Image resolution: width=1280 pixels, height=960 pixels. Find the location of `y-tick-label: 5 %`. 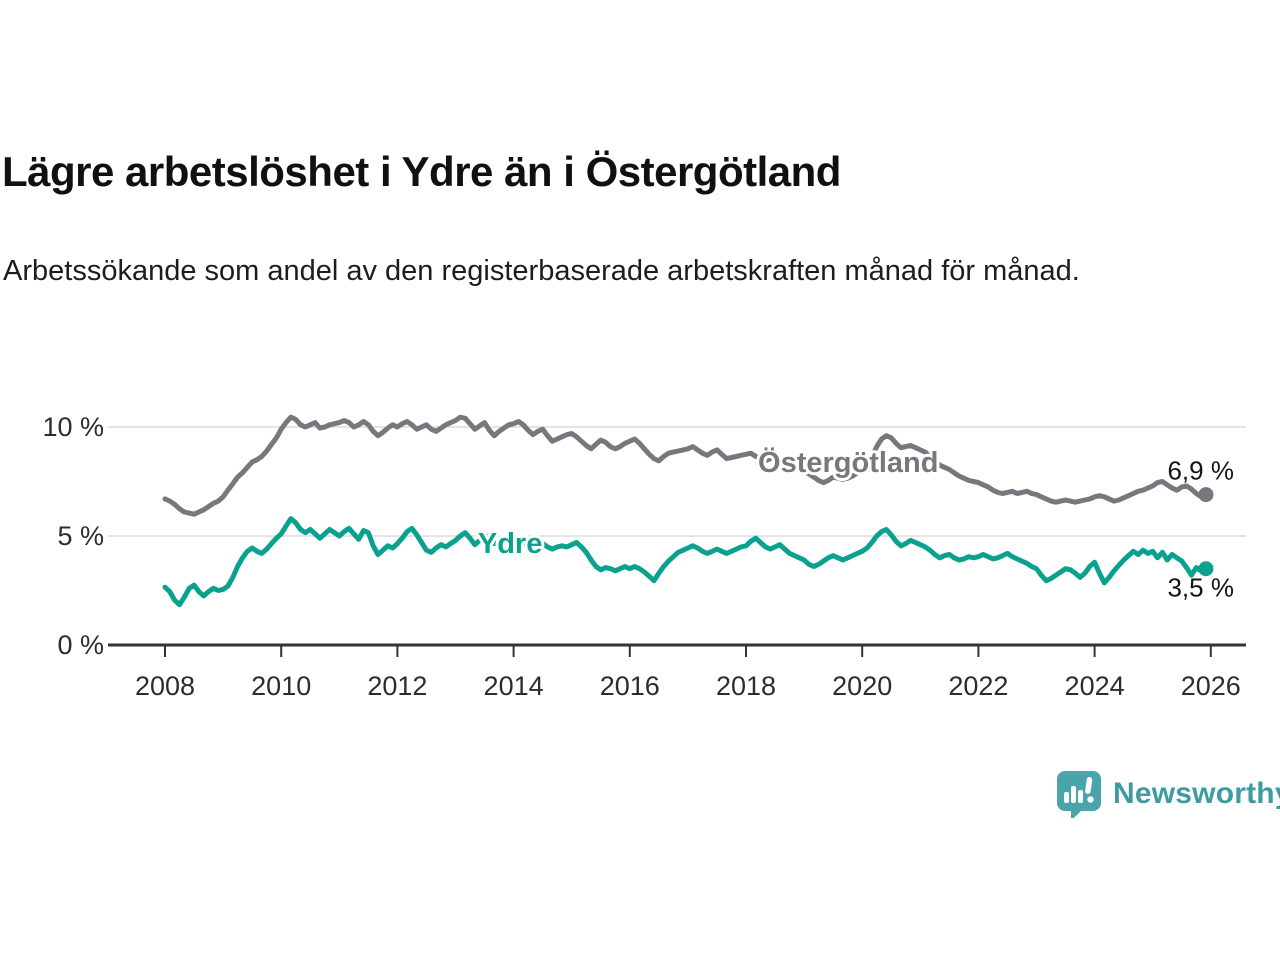

y-tick-label: 5 % is located at coordinates (80, 536).